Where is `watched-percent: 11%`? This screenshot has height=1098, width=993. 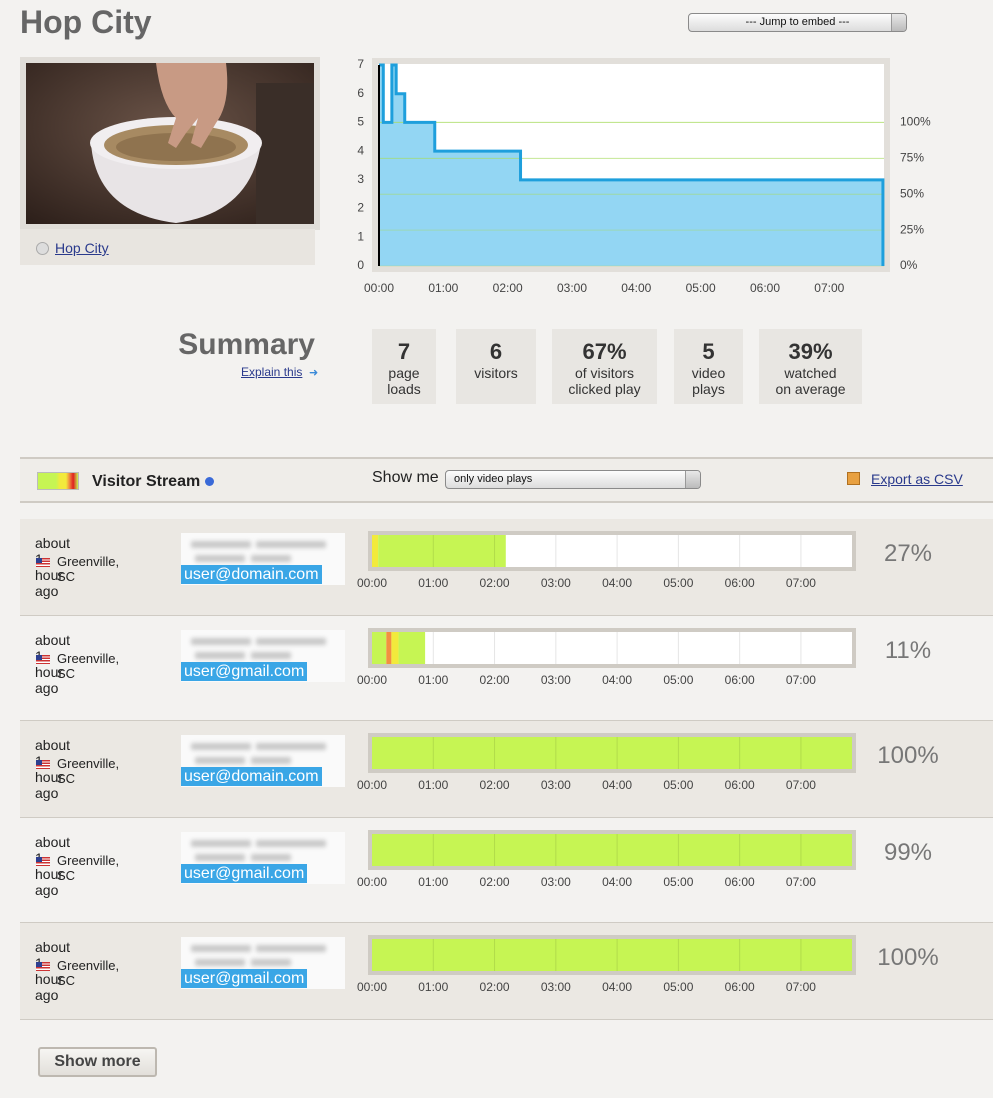
watched-percent: 11% is located at coordinates (908, 650).